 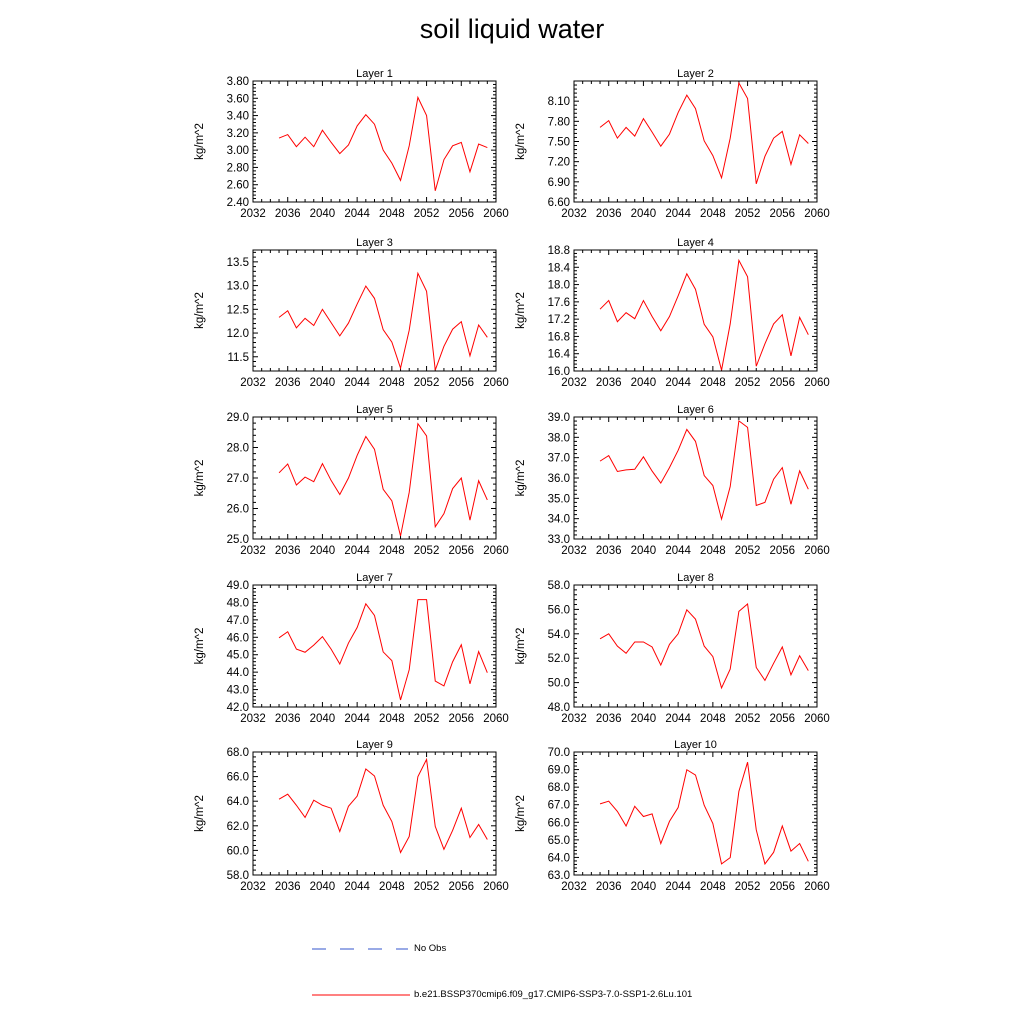 I want to click on y-tick-label: 37.0, so click(x=559, y=459).